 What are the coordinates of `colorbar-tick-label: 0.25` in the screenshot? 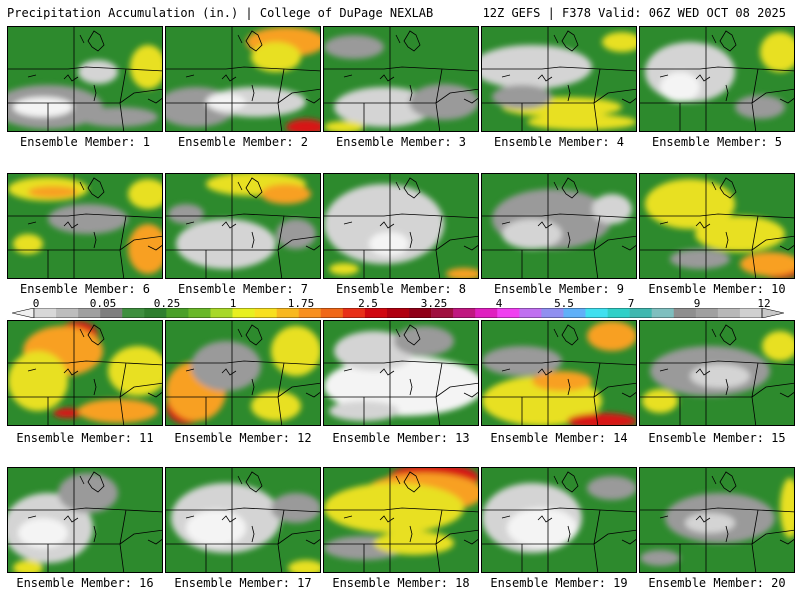 It's located at (167, 303).